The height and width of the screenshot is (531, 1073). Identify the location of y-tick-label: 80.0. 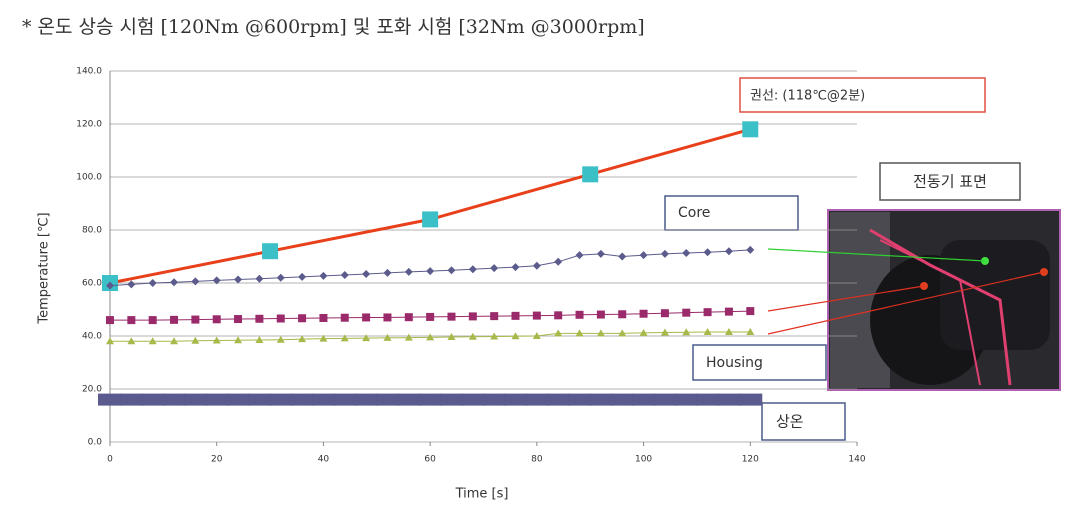
(92, 231).